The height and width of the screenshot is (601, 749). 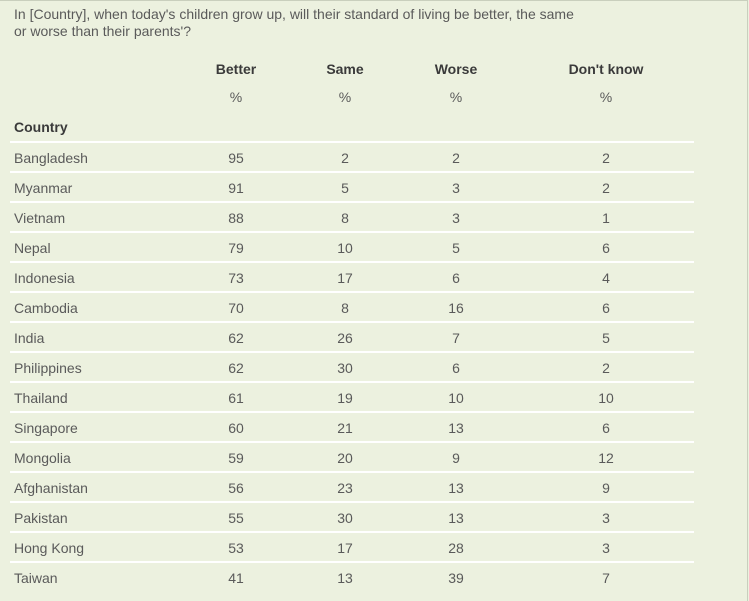 I want to click on cell-dont-know: 10, so click(x=606, y=398).